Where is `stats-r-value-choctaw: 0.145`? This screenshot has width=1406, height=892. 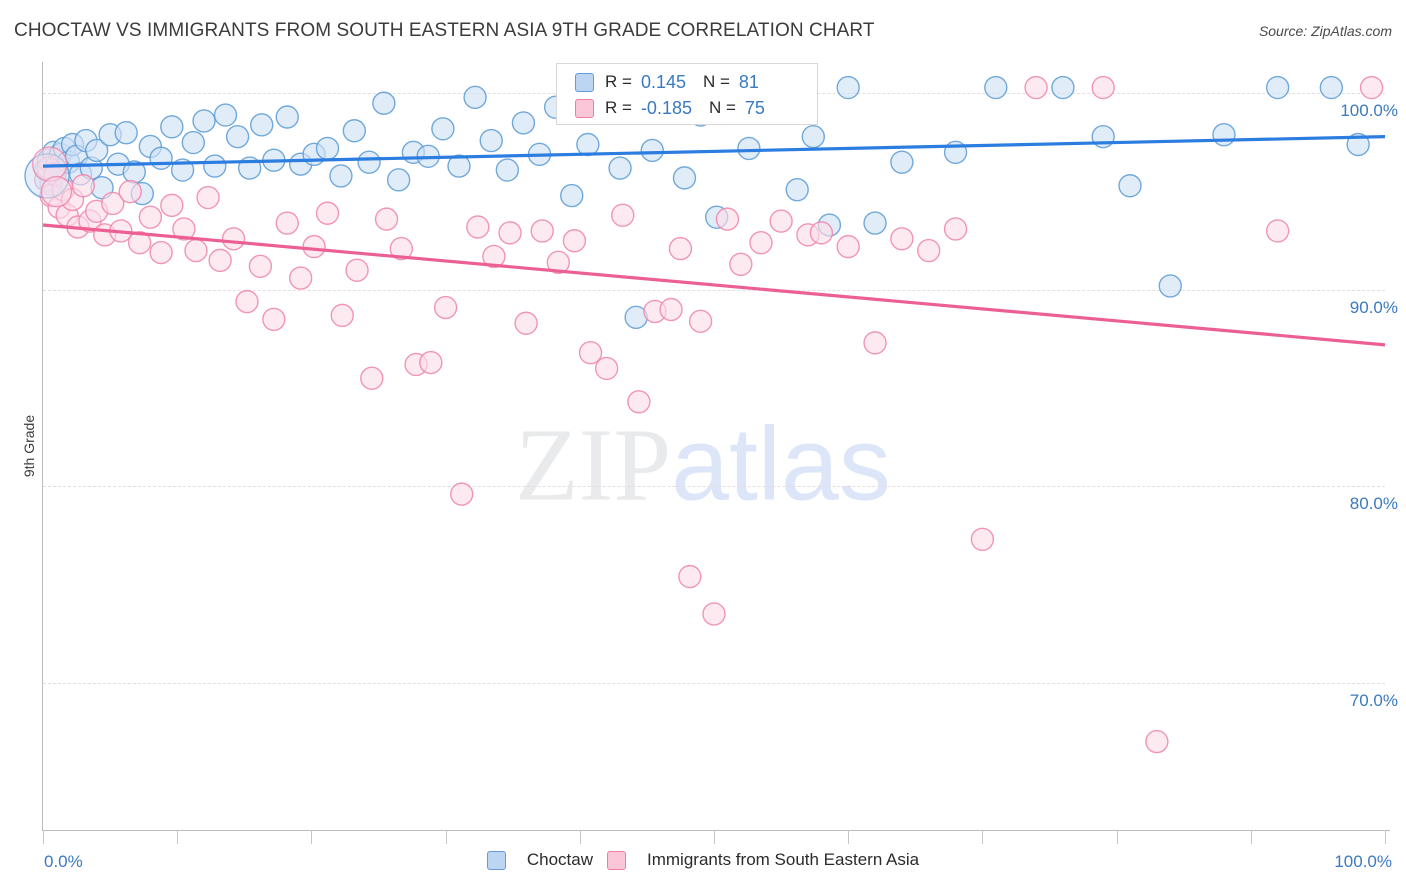
stats-r-value-choctaw: 0.145 is located at coordinates (663, 81).